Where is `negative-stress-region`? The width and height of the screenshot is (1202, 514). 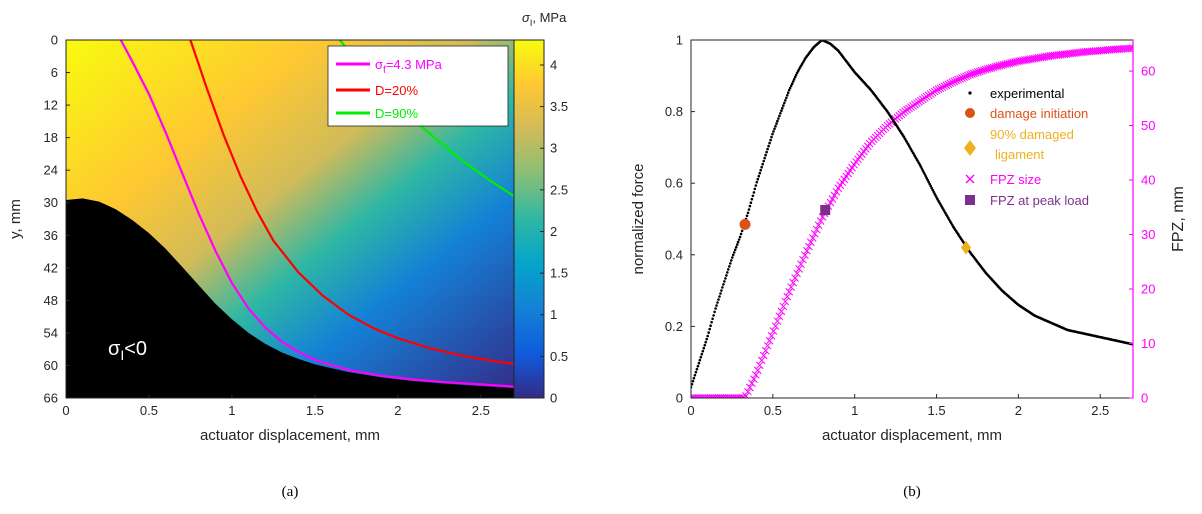
negative-stress-region is located at coordinates (290, 298).